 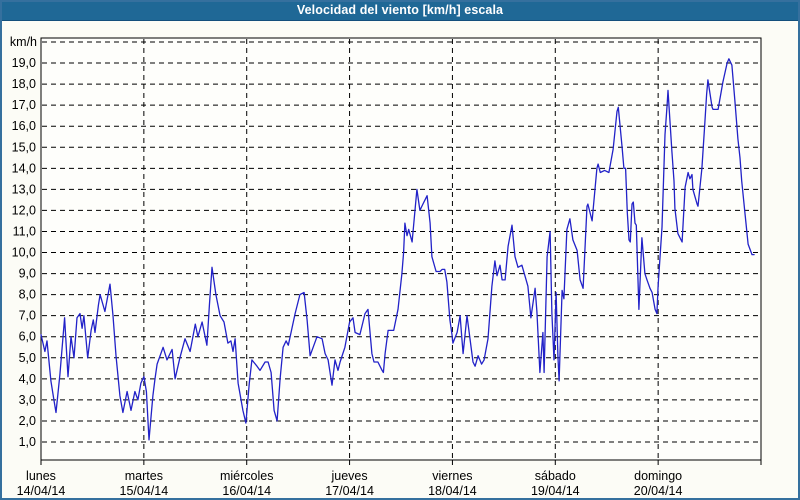 What do you see at coordinates (24, 189) in the screenshot?
I see `y-tick-label: 13,0` at bounding box center [24, 189].